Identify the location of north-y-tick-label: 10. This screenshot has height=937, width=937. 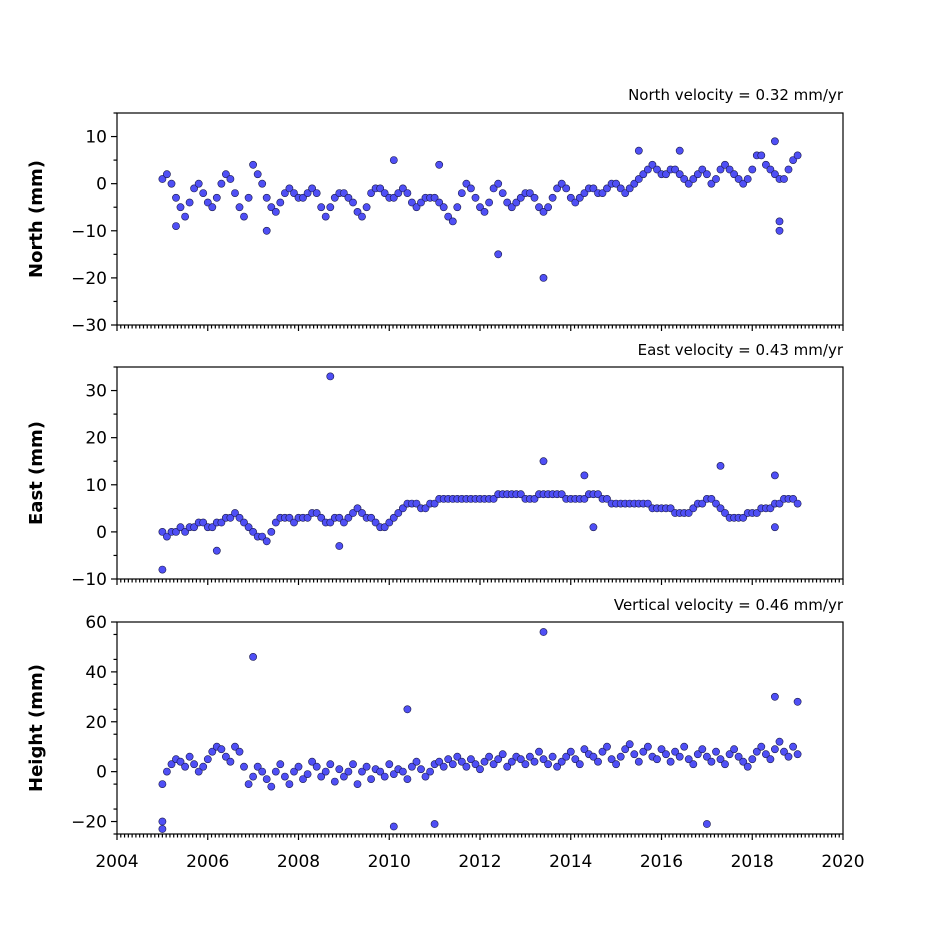
(96, 138).